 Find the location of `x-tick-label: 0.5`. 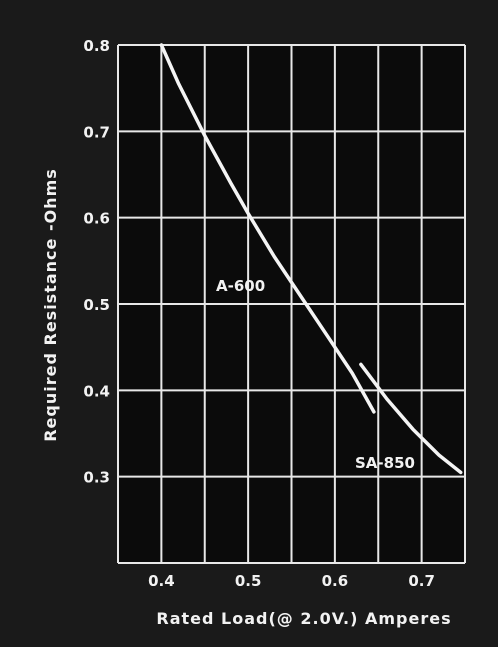

x-tick-label: 0.5 is located at coordinates (248, 581).